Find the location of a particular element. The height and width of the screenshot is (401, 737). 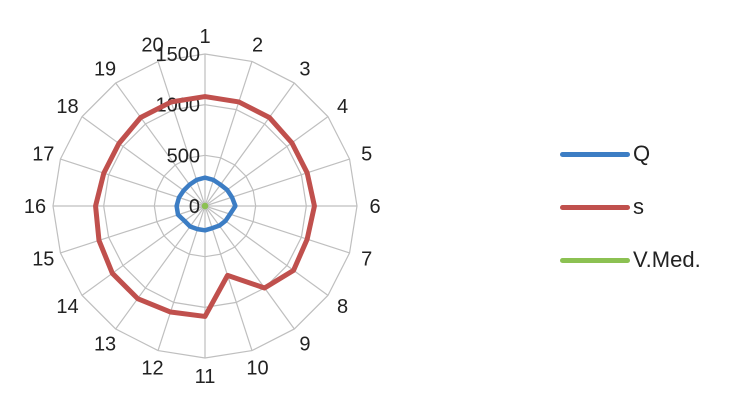

category-label: 10 is located at coordinates (257, 369).